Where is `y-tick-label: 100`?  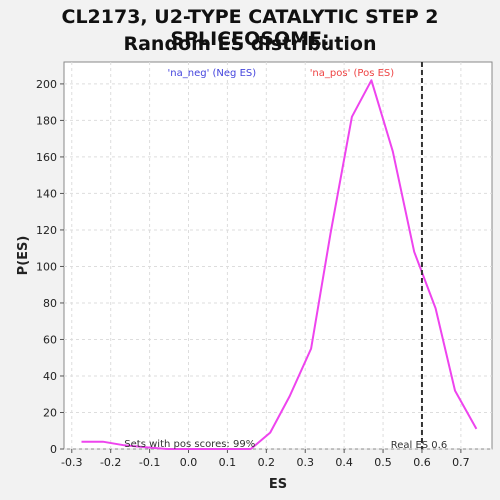
y-tick-label: 100 is located at coordinates (46, 266).